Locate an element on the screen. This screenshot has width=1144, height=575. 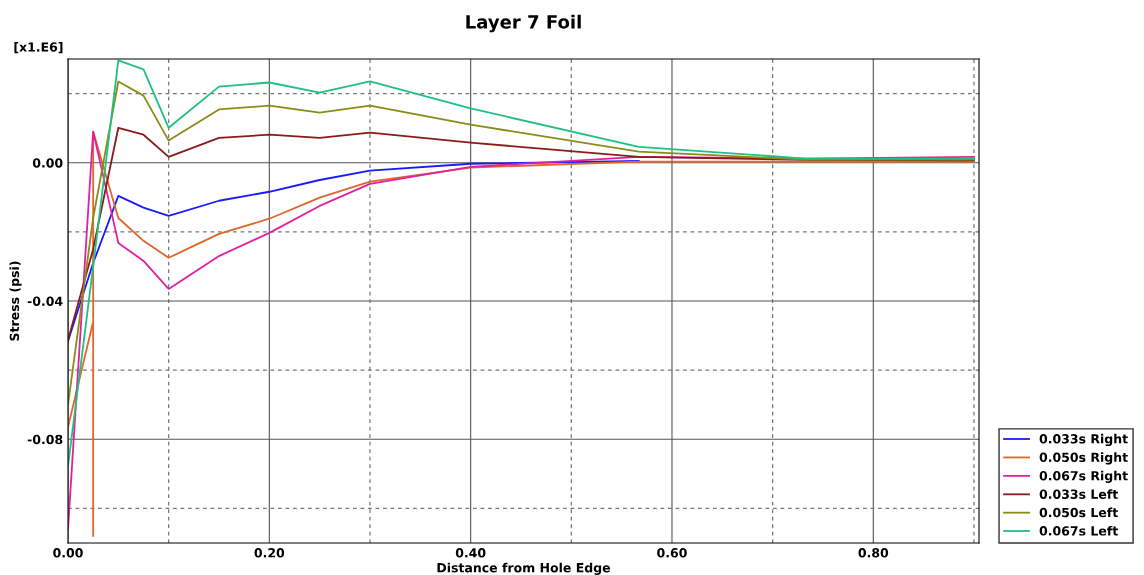
x-axis-title: Distance from Hole Edge is located at coordinates (524, 568).